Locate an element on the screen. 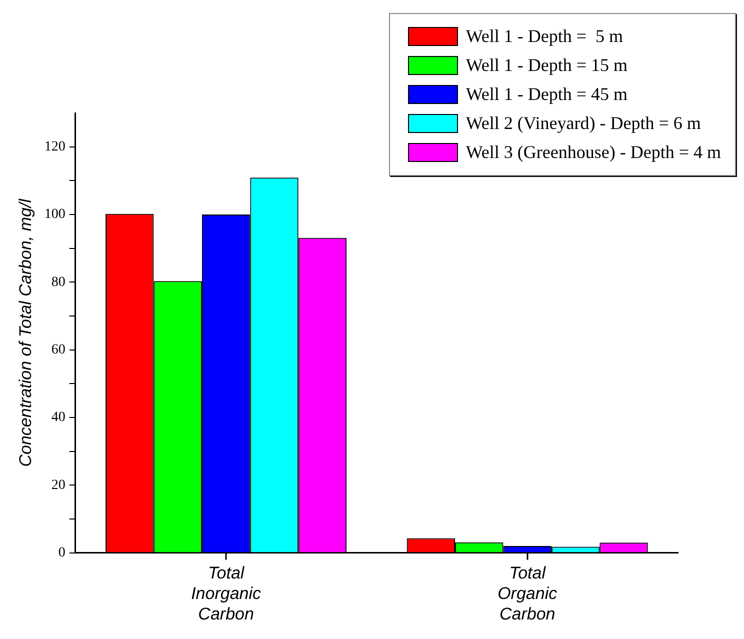 This screenshot has height=639, width=744. y-tick-label: 80 is located at coordinates (58, 282).